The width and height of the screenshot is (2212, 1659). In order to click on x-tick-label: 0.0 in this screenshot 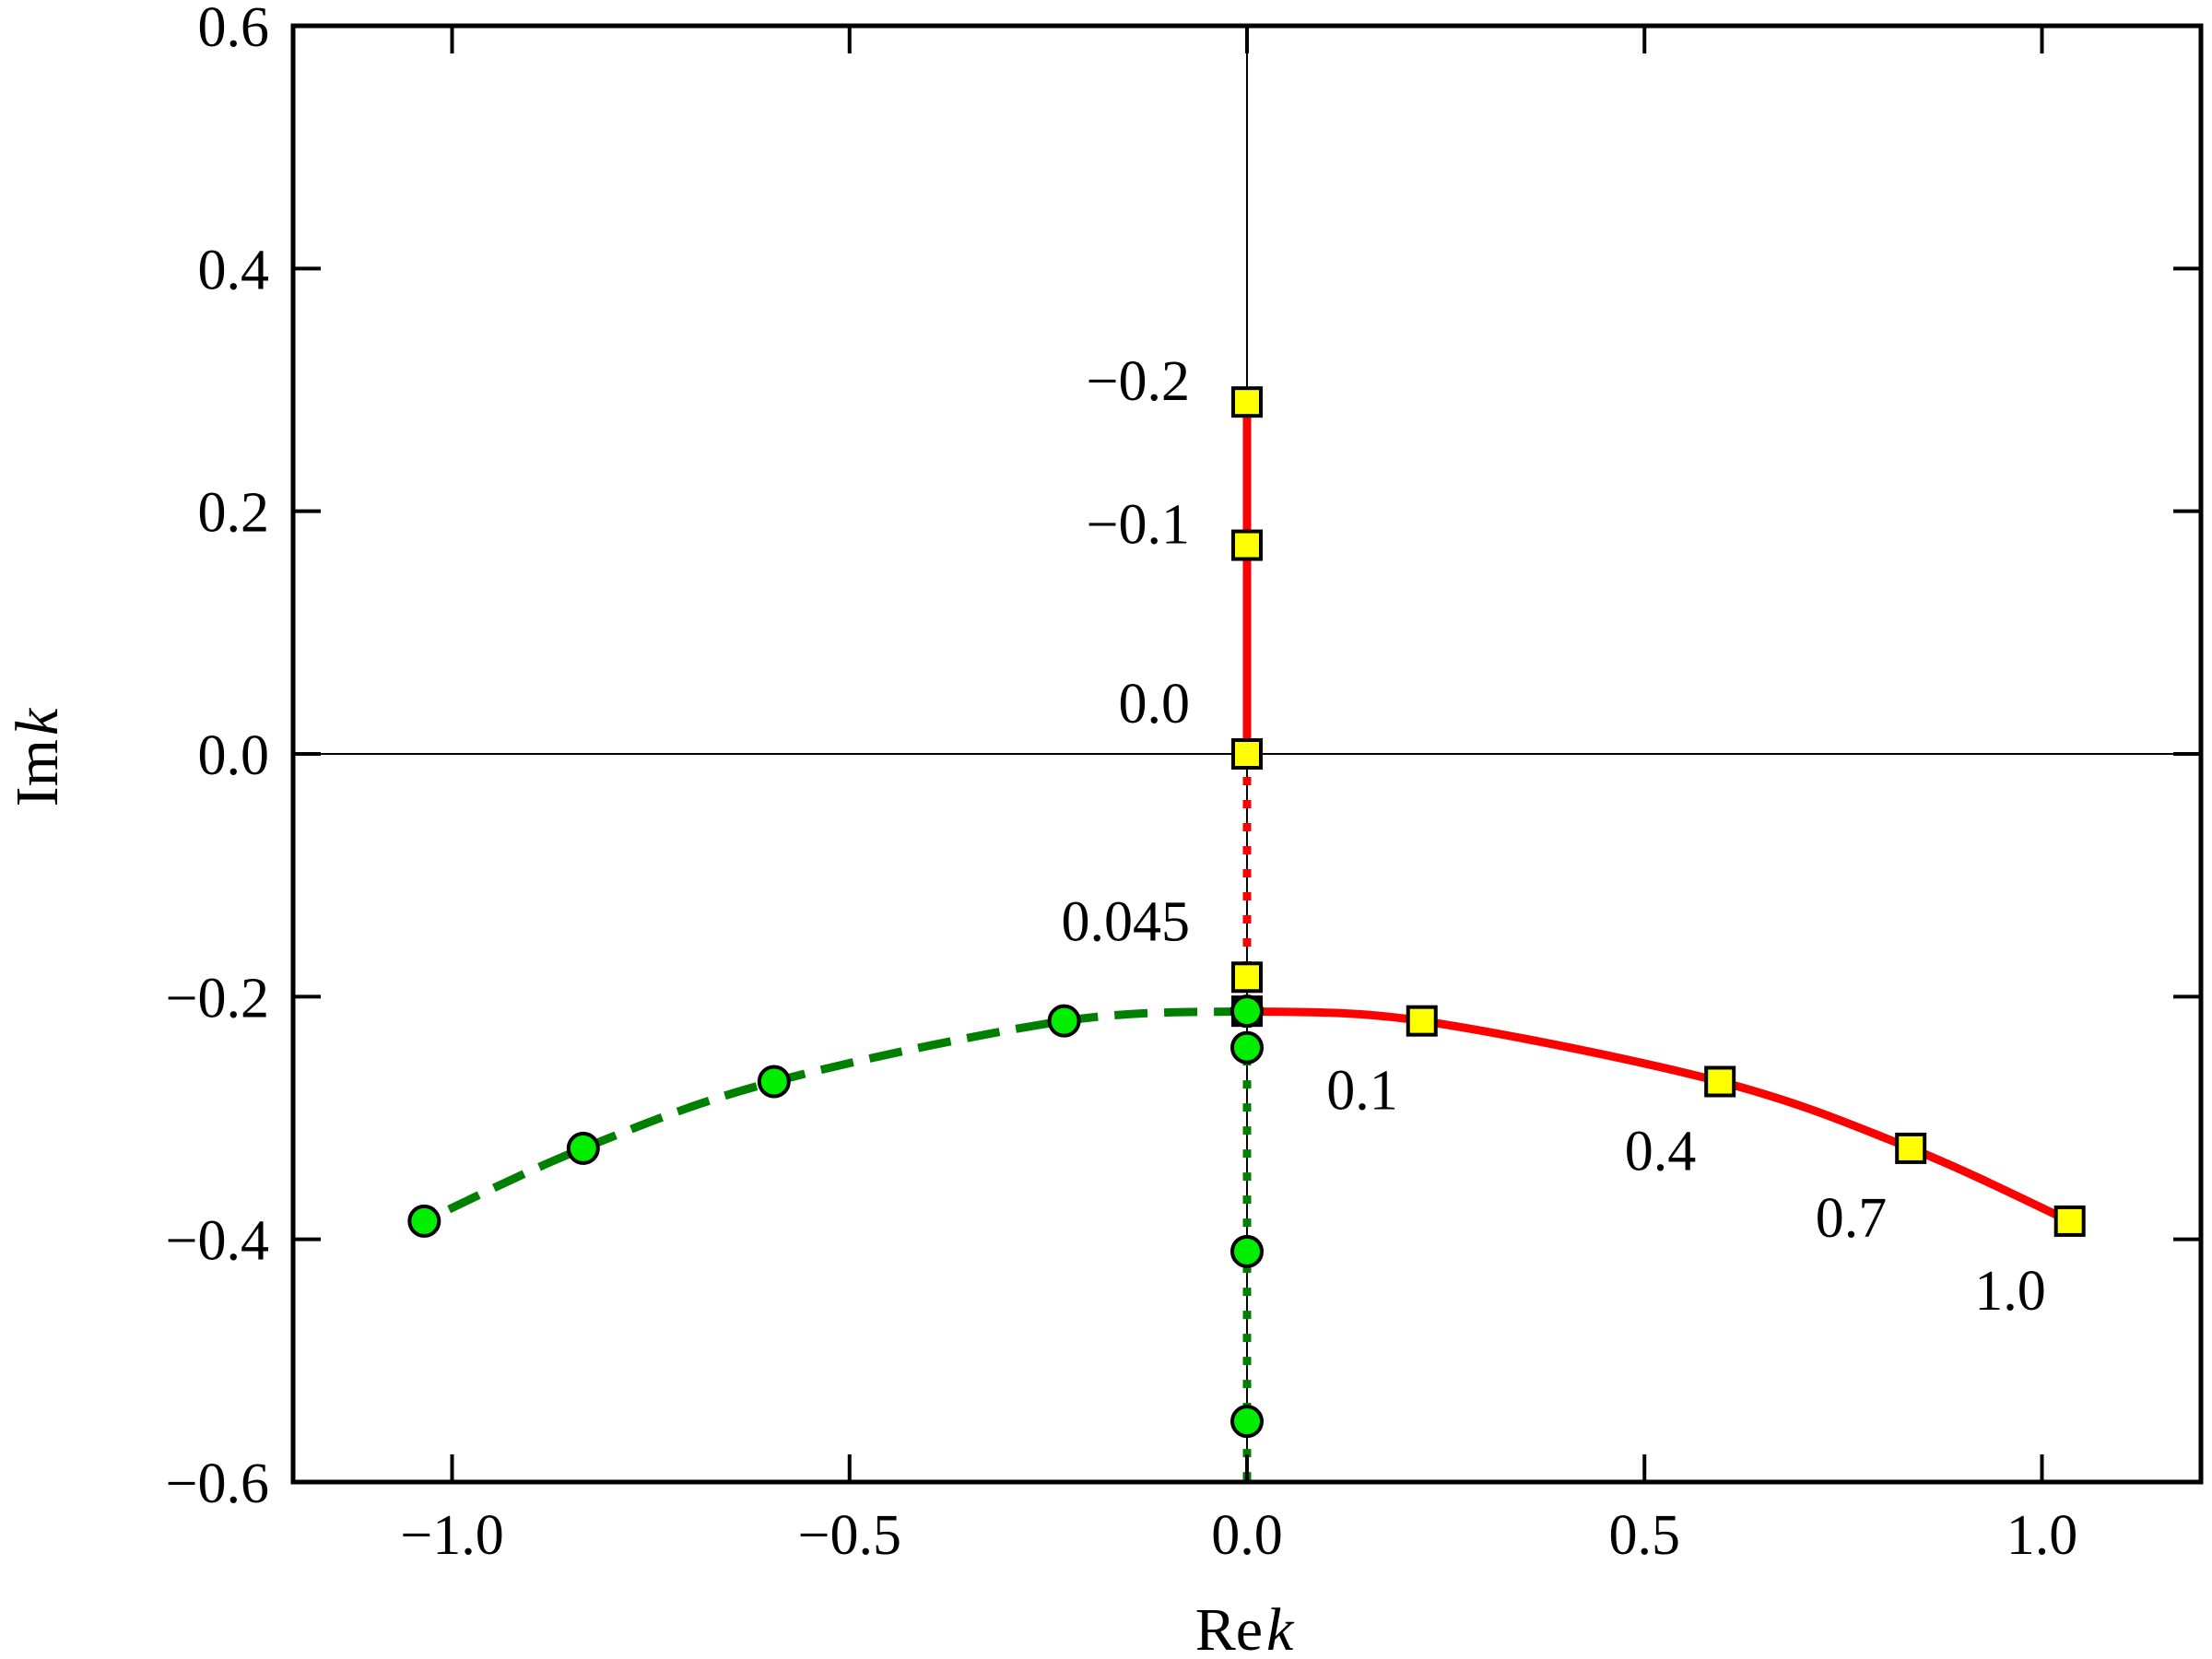, I will do `click(1247, 1535)`.